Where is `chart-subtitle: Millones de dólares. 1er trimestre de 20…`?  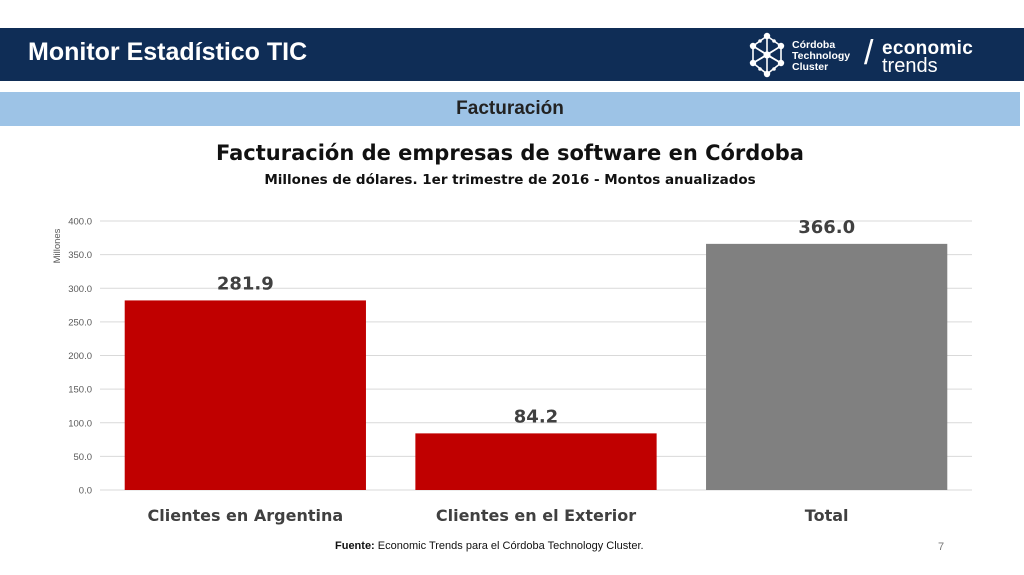 chart-subtitle: Millones de dólares. 1er trimestre de 20… is located at coordinates (510, 180).